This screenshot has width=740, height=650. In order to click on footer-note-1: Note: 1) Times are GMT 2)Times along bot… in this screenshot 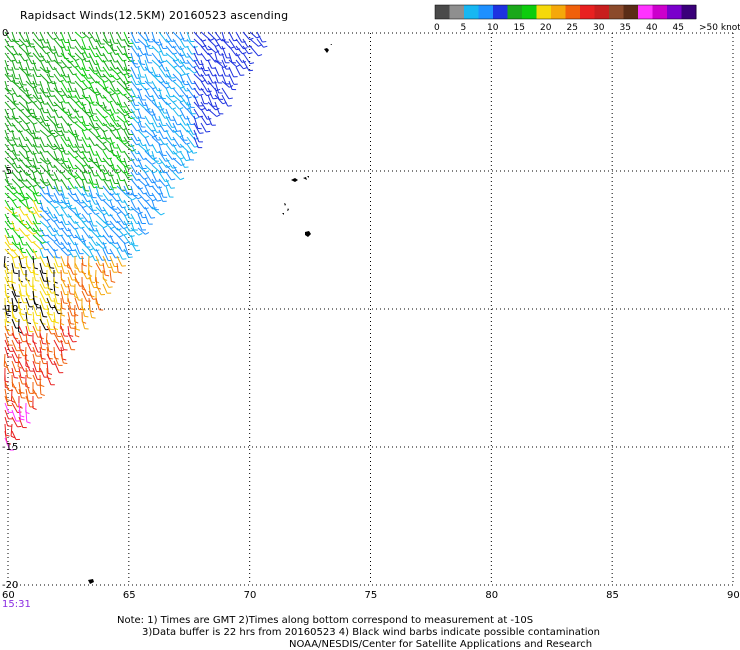, I will do `click(325, 620)`.